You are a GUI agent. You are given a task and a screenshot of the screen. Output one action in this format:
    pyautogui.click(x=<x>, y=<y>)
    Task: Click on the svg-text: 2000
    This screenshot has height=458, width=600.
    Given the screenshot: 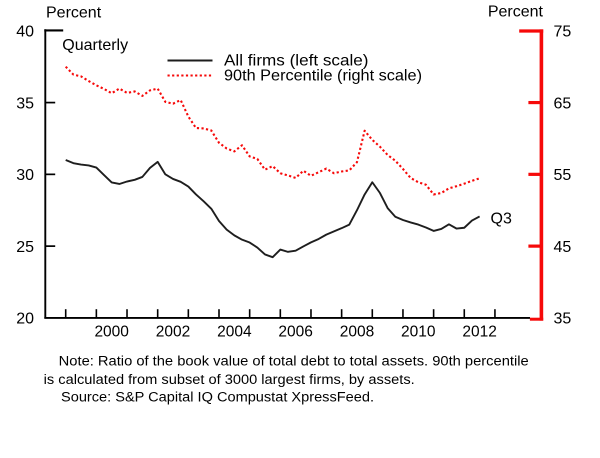 What is the action you would take?
    pyautogui.click(x=111, y=332)
    